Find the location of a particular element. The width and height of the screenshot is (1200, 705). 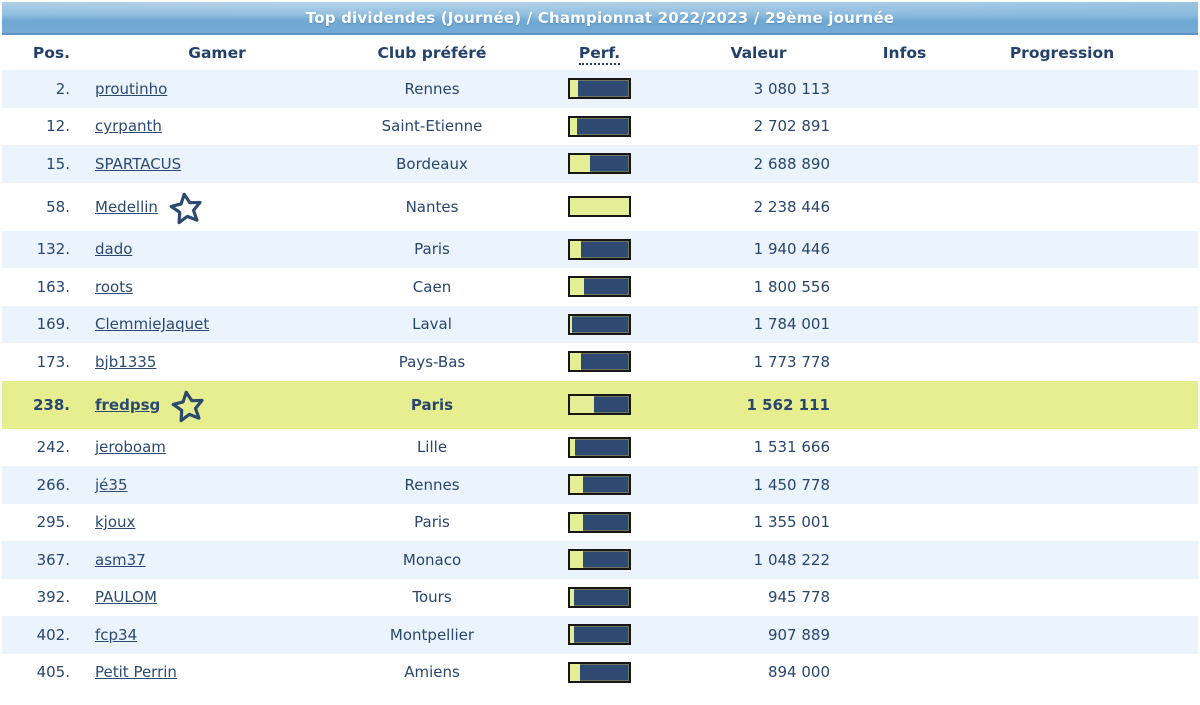

table-row: 15. SPARTACUS Bordeaux 2 688 890 is located at coordinates (600, 164).